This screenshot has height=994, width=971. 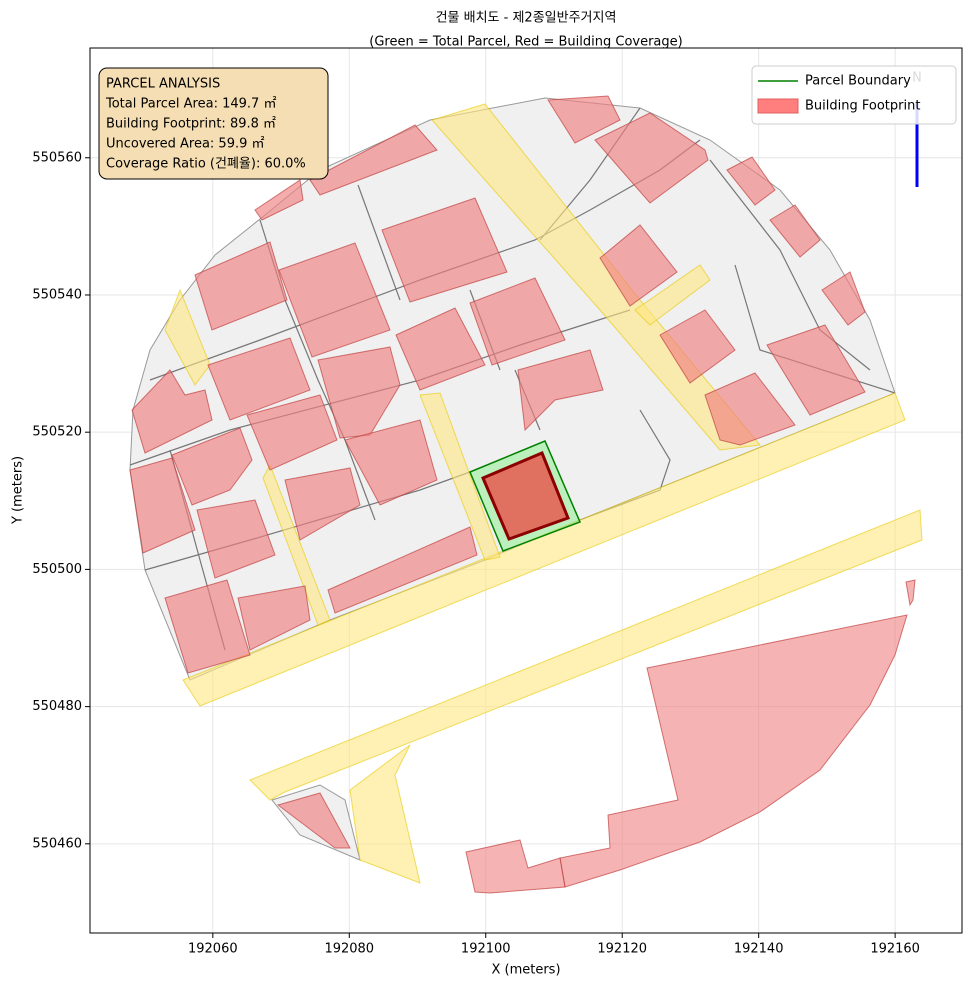 What do you see at coordinates (486, 949) in the screenshot?
I see `x-tick-label: 192100` at bounding box center [486, 949].